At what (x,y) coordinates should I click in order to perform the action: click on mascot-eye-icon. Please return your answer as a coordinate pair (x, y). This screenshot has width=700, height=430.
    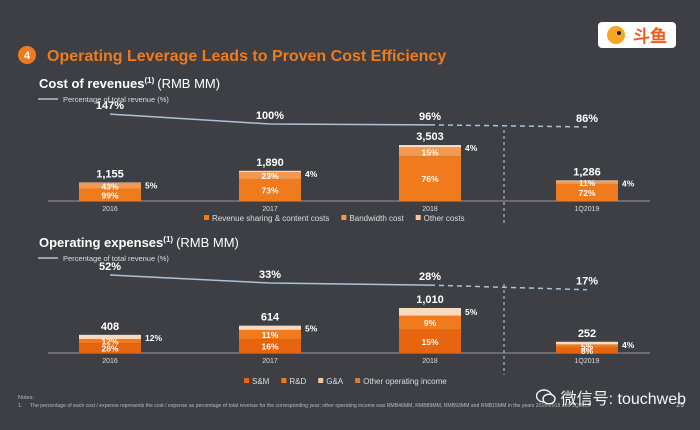
    Looking at the image, I should click on (619, 33).